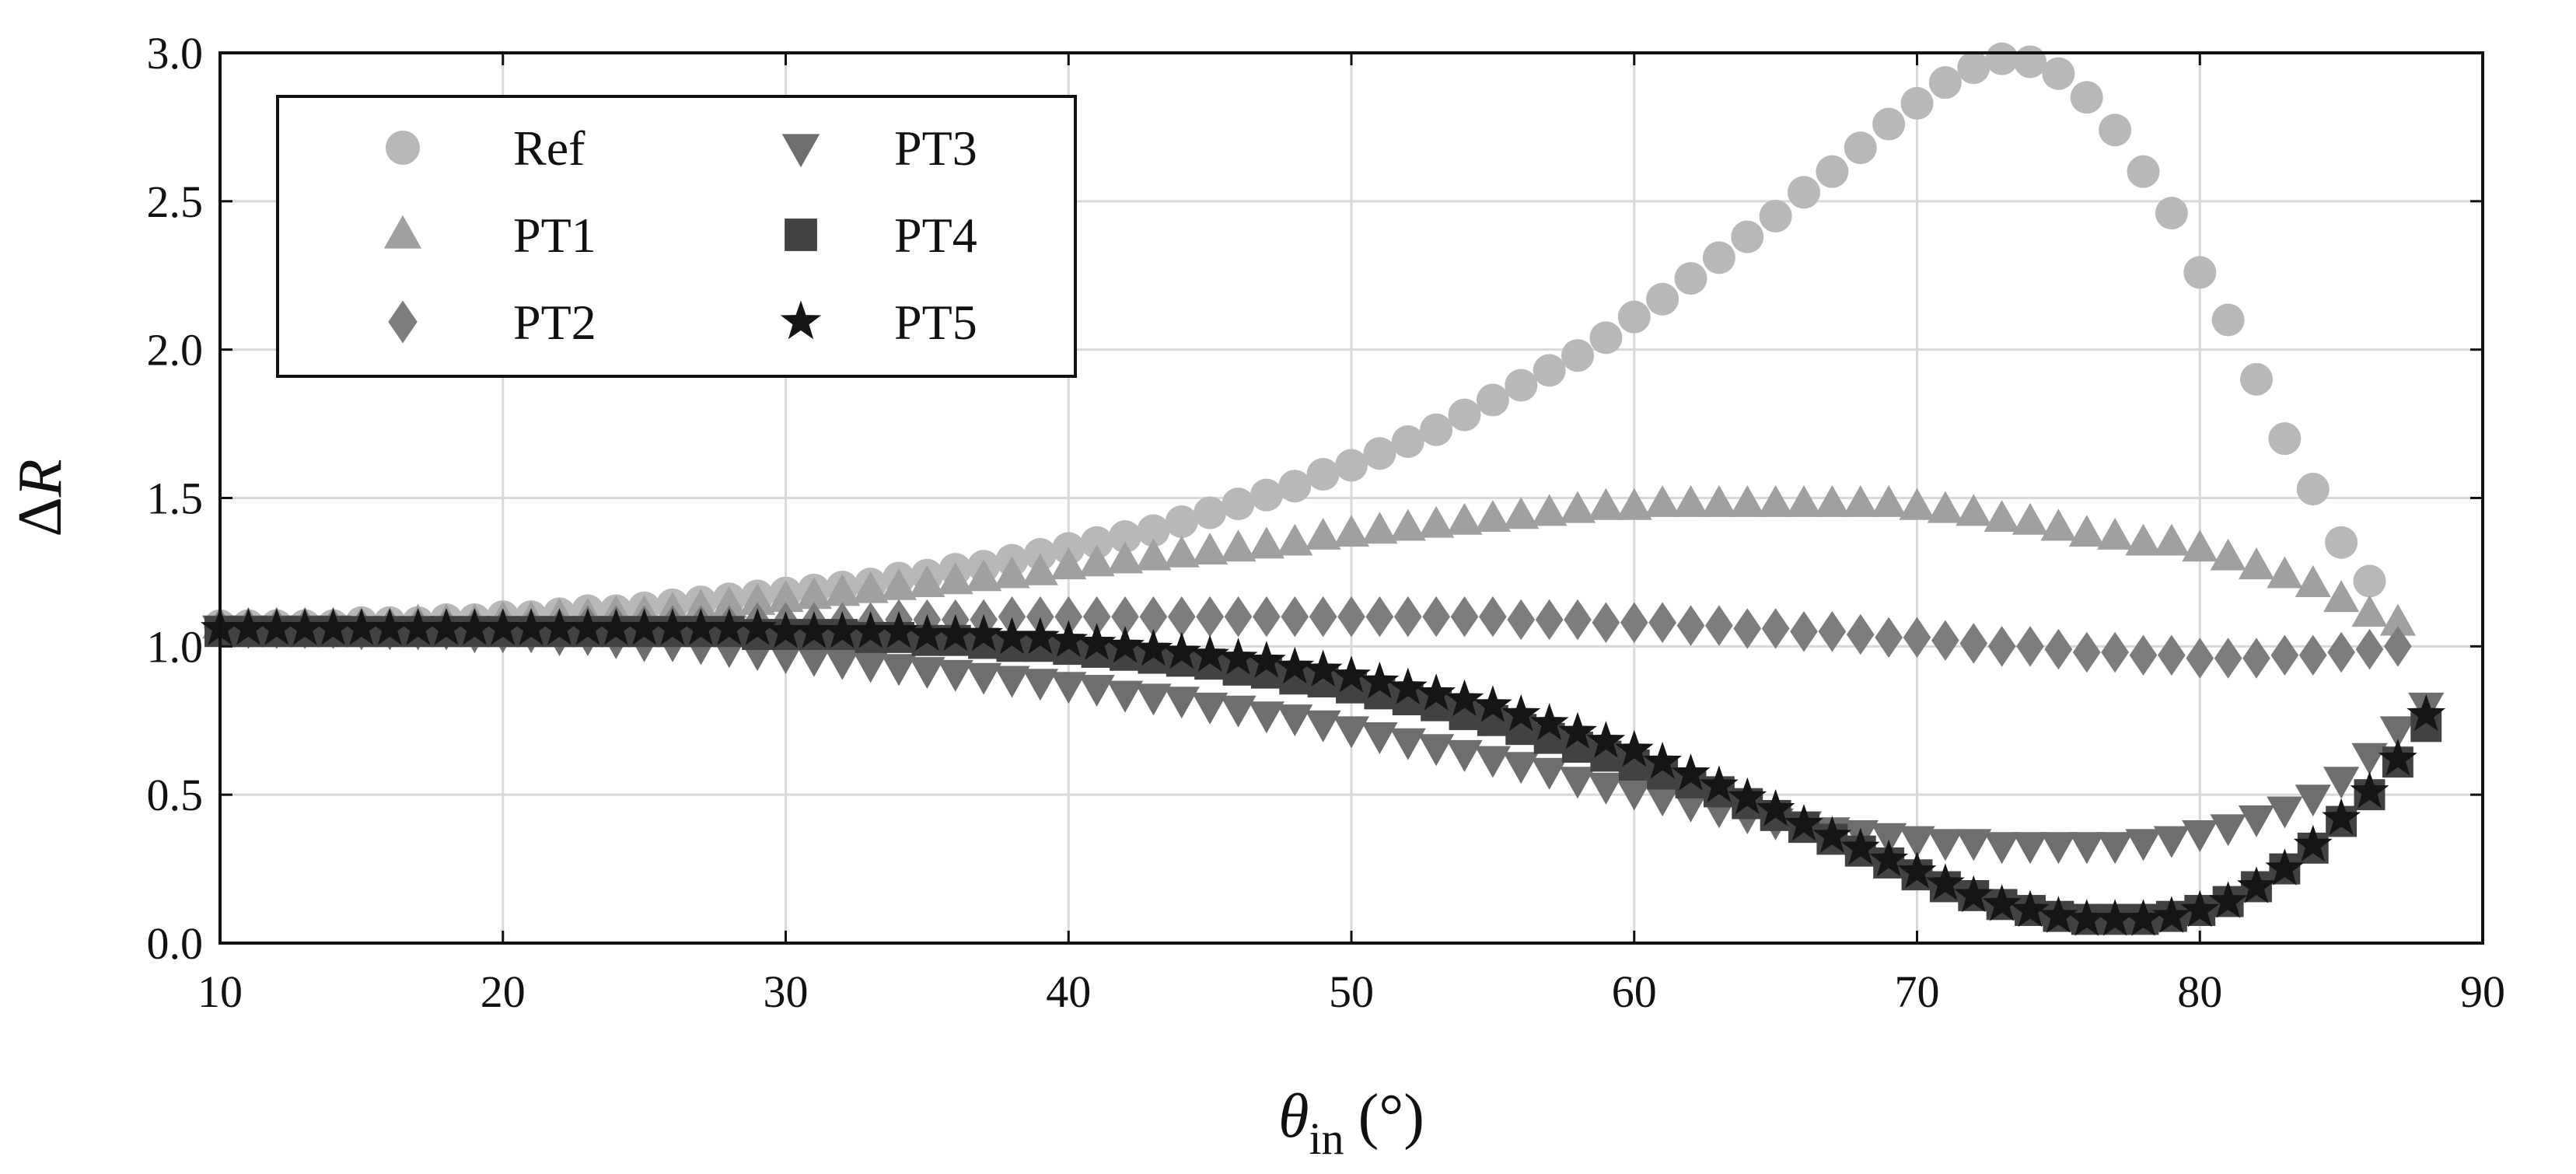 This screenshot has height=1174, width=2576. What do you see at coordinates (40, 478) in the screenshot?
I see `y-axis-symbol: R` at bounding box center [40, 478].